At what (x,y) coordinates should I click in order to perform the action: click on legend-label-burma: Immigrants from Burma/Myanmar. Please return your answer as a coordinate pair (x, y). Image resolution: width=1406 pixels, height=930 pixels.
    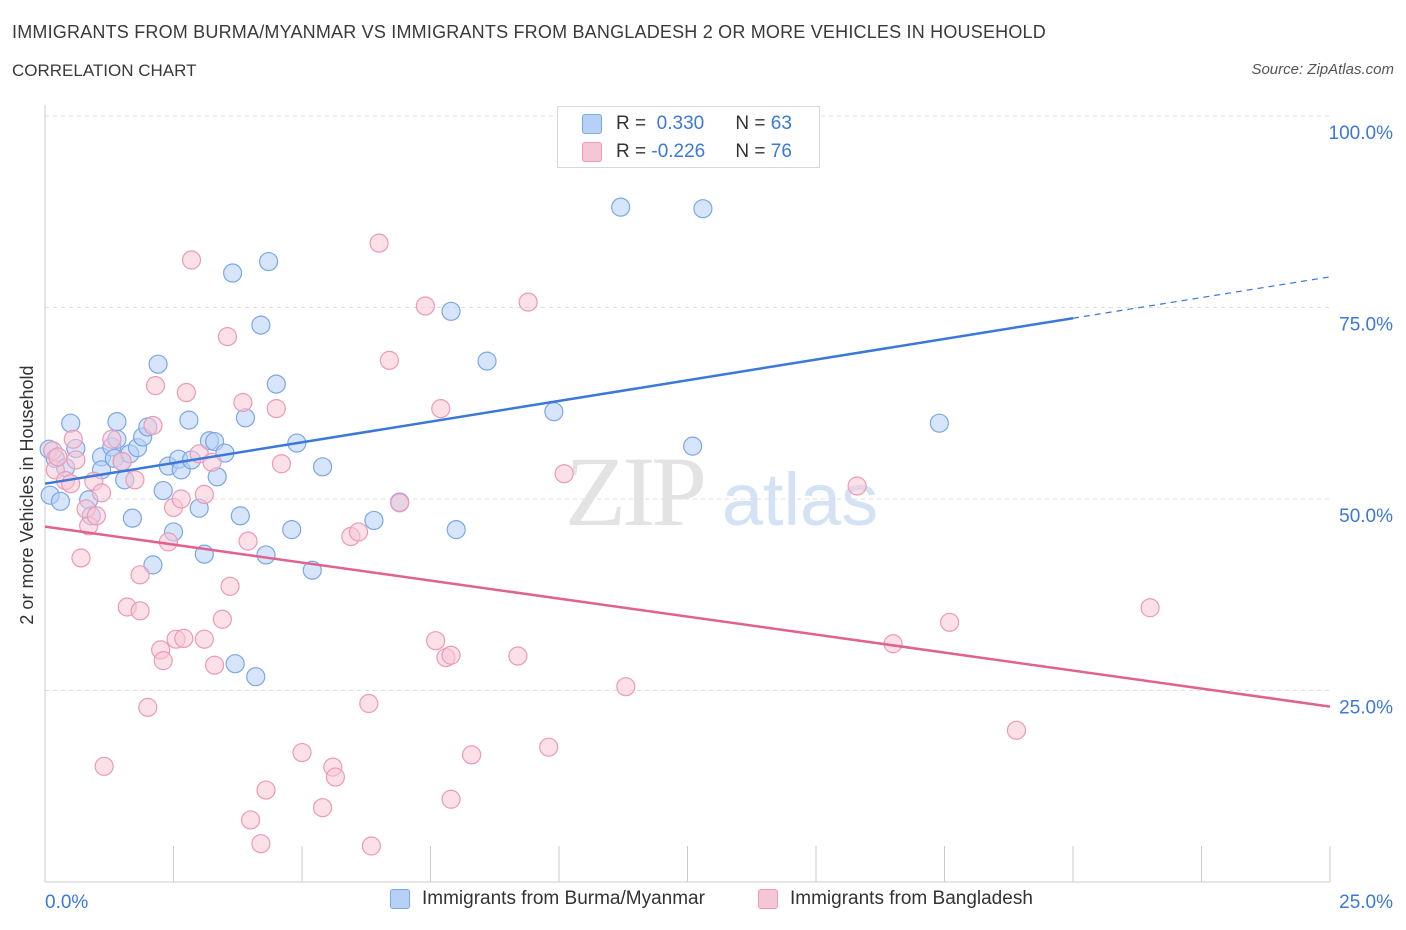
    Looking at the image, I should click on (563, 898).